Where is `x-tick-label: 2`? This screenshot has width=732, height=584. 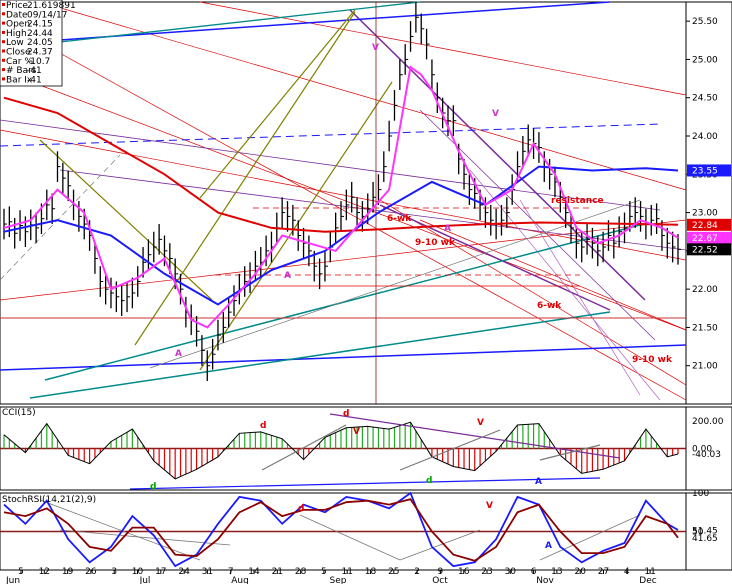 x-tick-label: 2 is located at coordinates (417, 572).